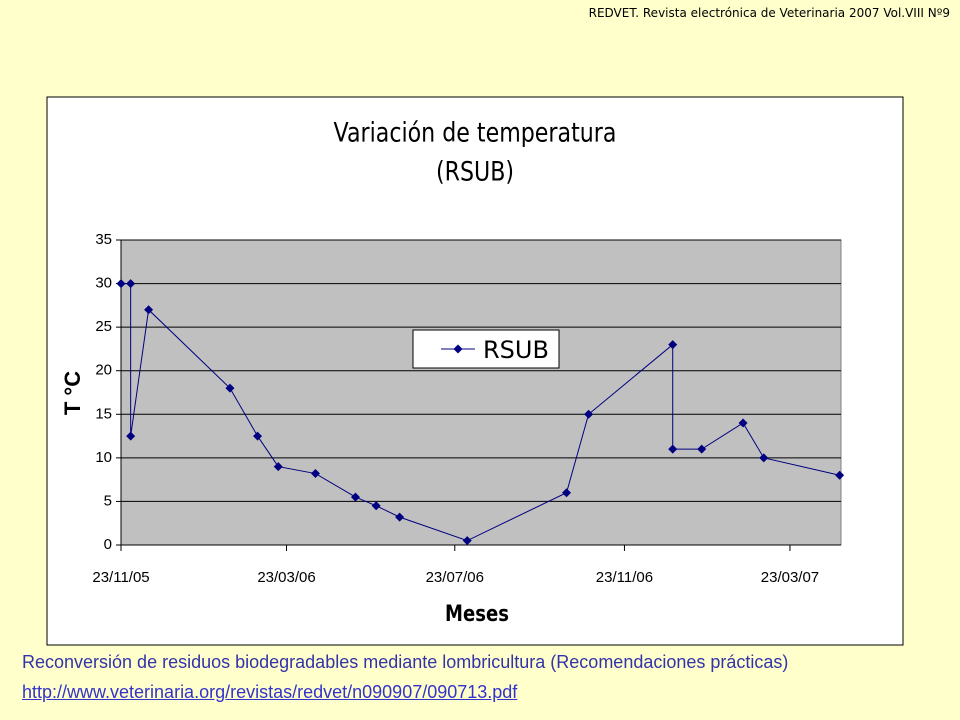 The image size is (960, 720). Describe the element at coordinates (477, 613) in the screenshot. I see `x-axis-label: Meses` at that location.